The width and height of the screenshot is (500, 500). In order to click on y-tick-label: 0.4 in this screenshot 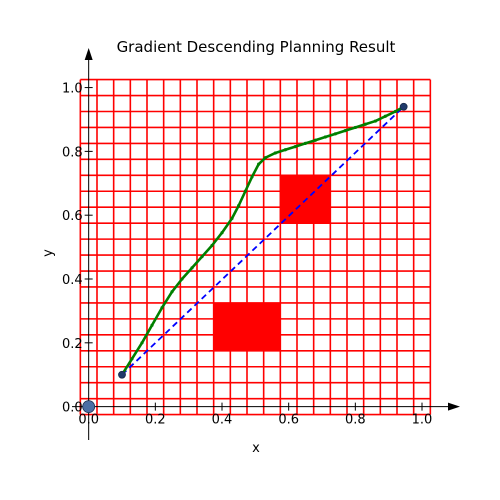, I will do `click(72, 280)`.